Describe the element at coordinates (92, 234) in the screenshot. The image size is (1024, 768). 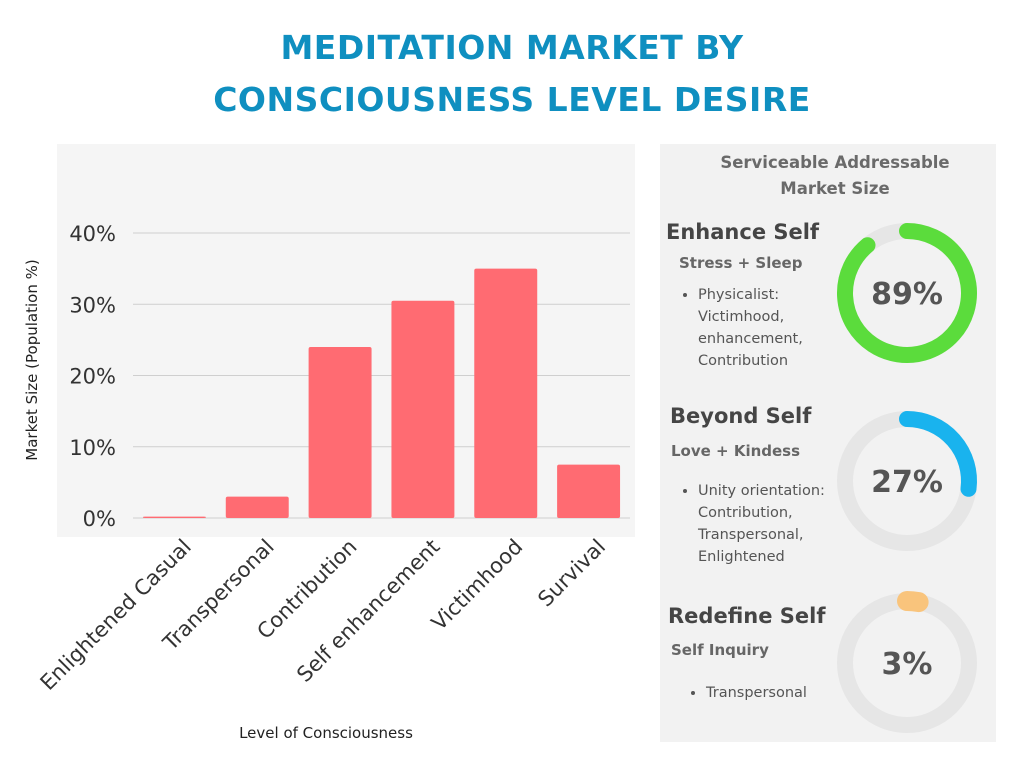
I see `y-tick-label: 40%` at that location.